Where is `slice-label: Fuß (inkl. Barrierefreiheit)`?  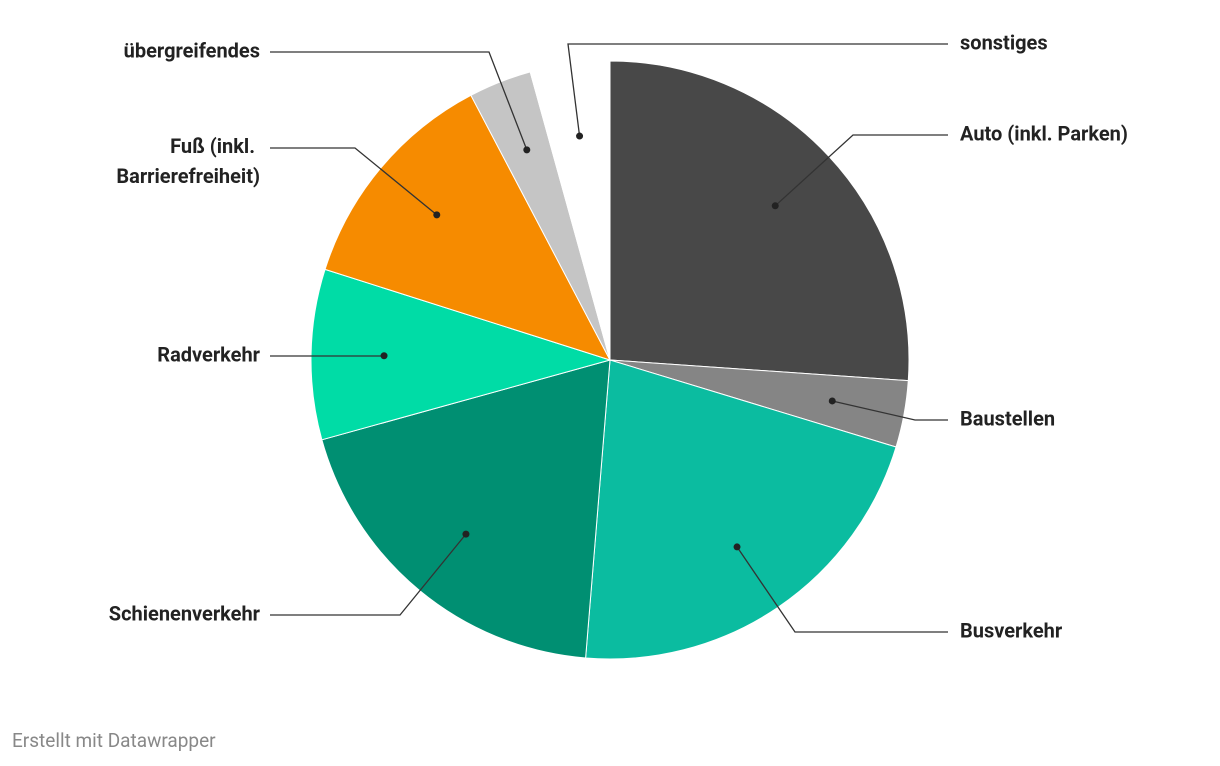
slice-label: Fuß (inkl. Barrierefreiheit) is located at coordinates (188, 161).